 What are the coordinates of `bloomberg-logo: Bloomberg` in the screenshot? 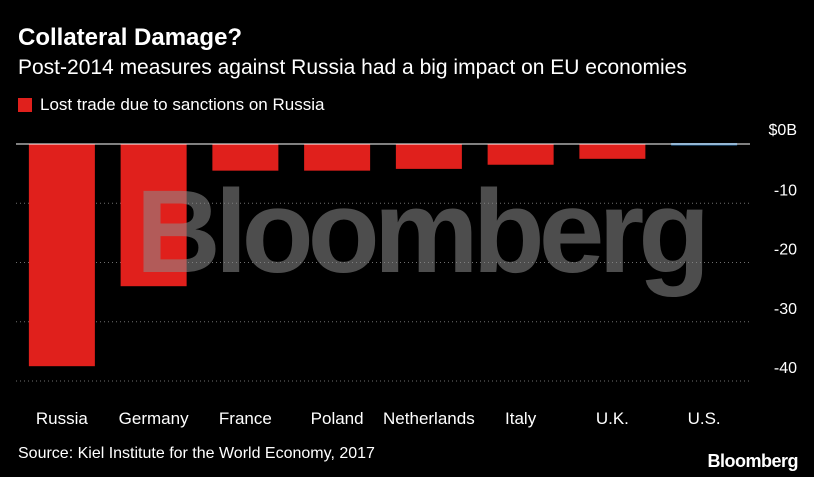 It's located at (752, 461).